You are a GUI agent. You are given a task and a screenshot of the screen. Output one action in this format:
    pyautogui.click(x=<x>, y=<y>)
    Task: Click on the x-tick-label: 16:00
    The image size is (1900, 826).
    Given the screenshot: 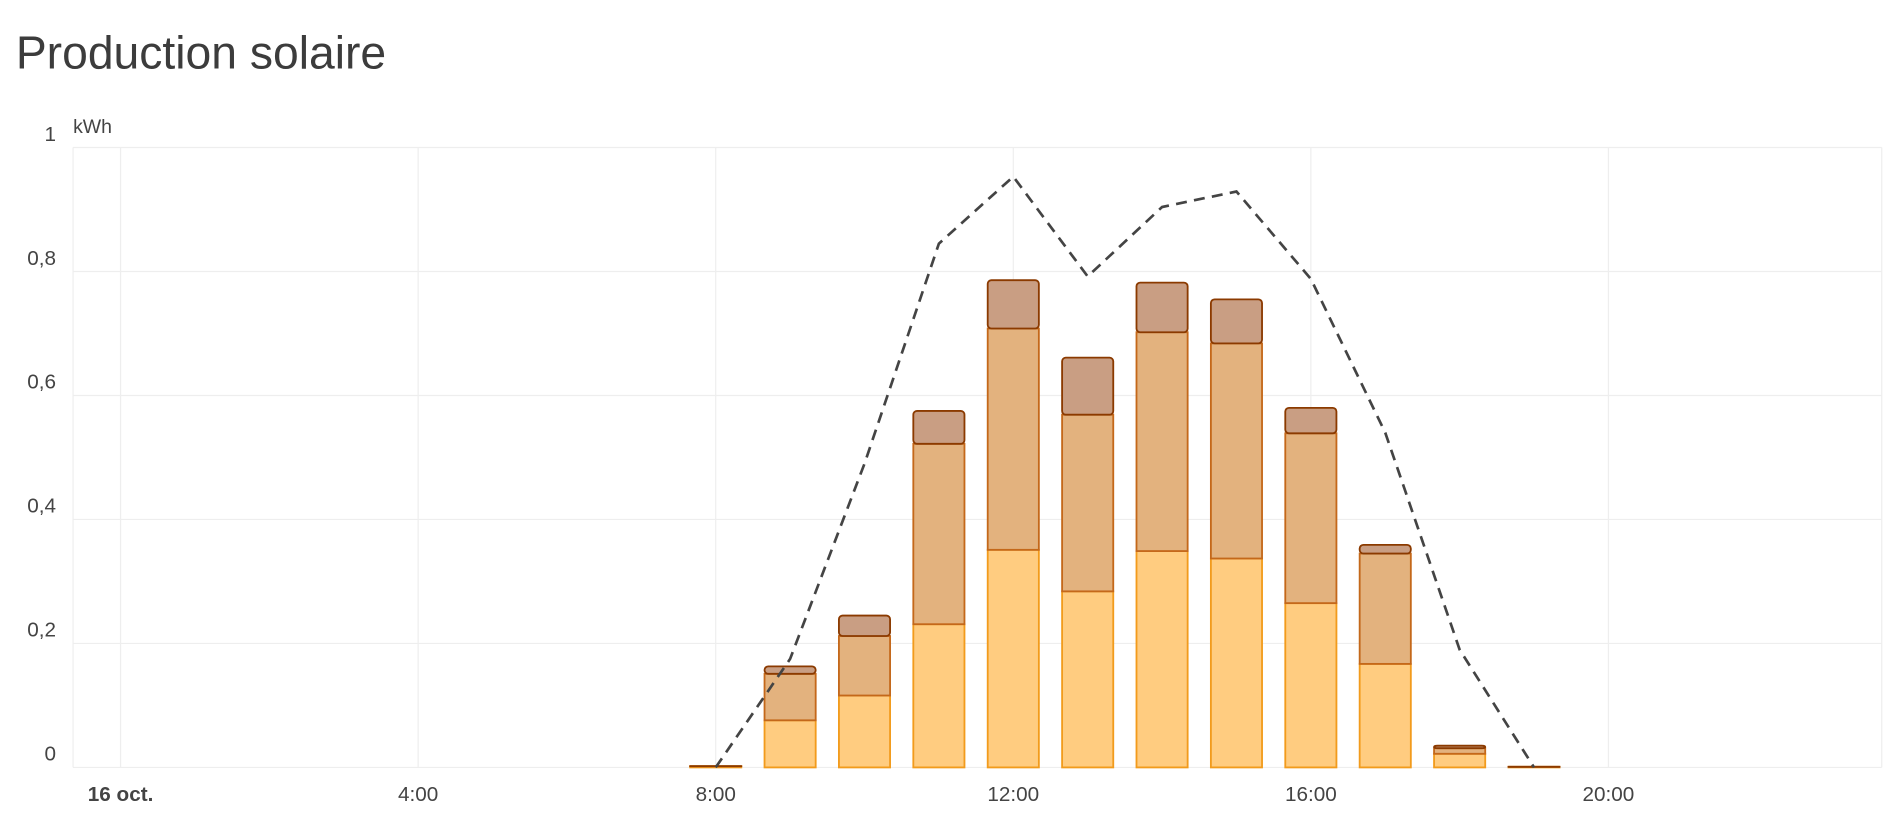 What is the action you would take?
    pyautogui.click(x=1311, y=794)
    